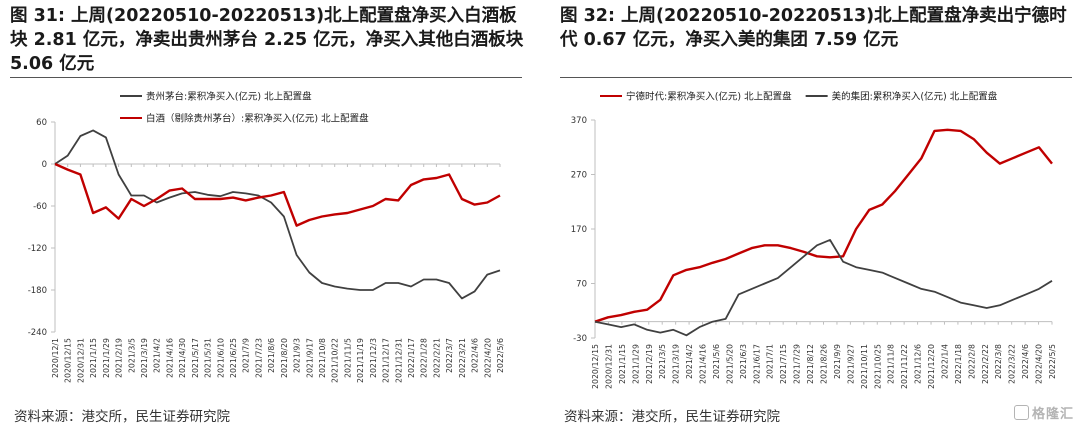 The height and width of the screenshot is (428, 1080). I want to click on x-tick-label: 2022/1/4, so click(944, 361).